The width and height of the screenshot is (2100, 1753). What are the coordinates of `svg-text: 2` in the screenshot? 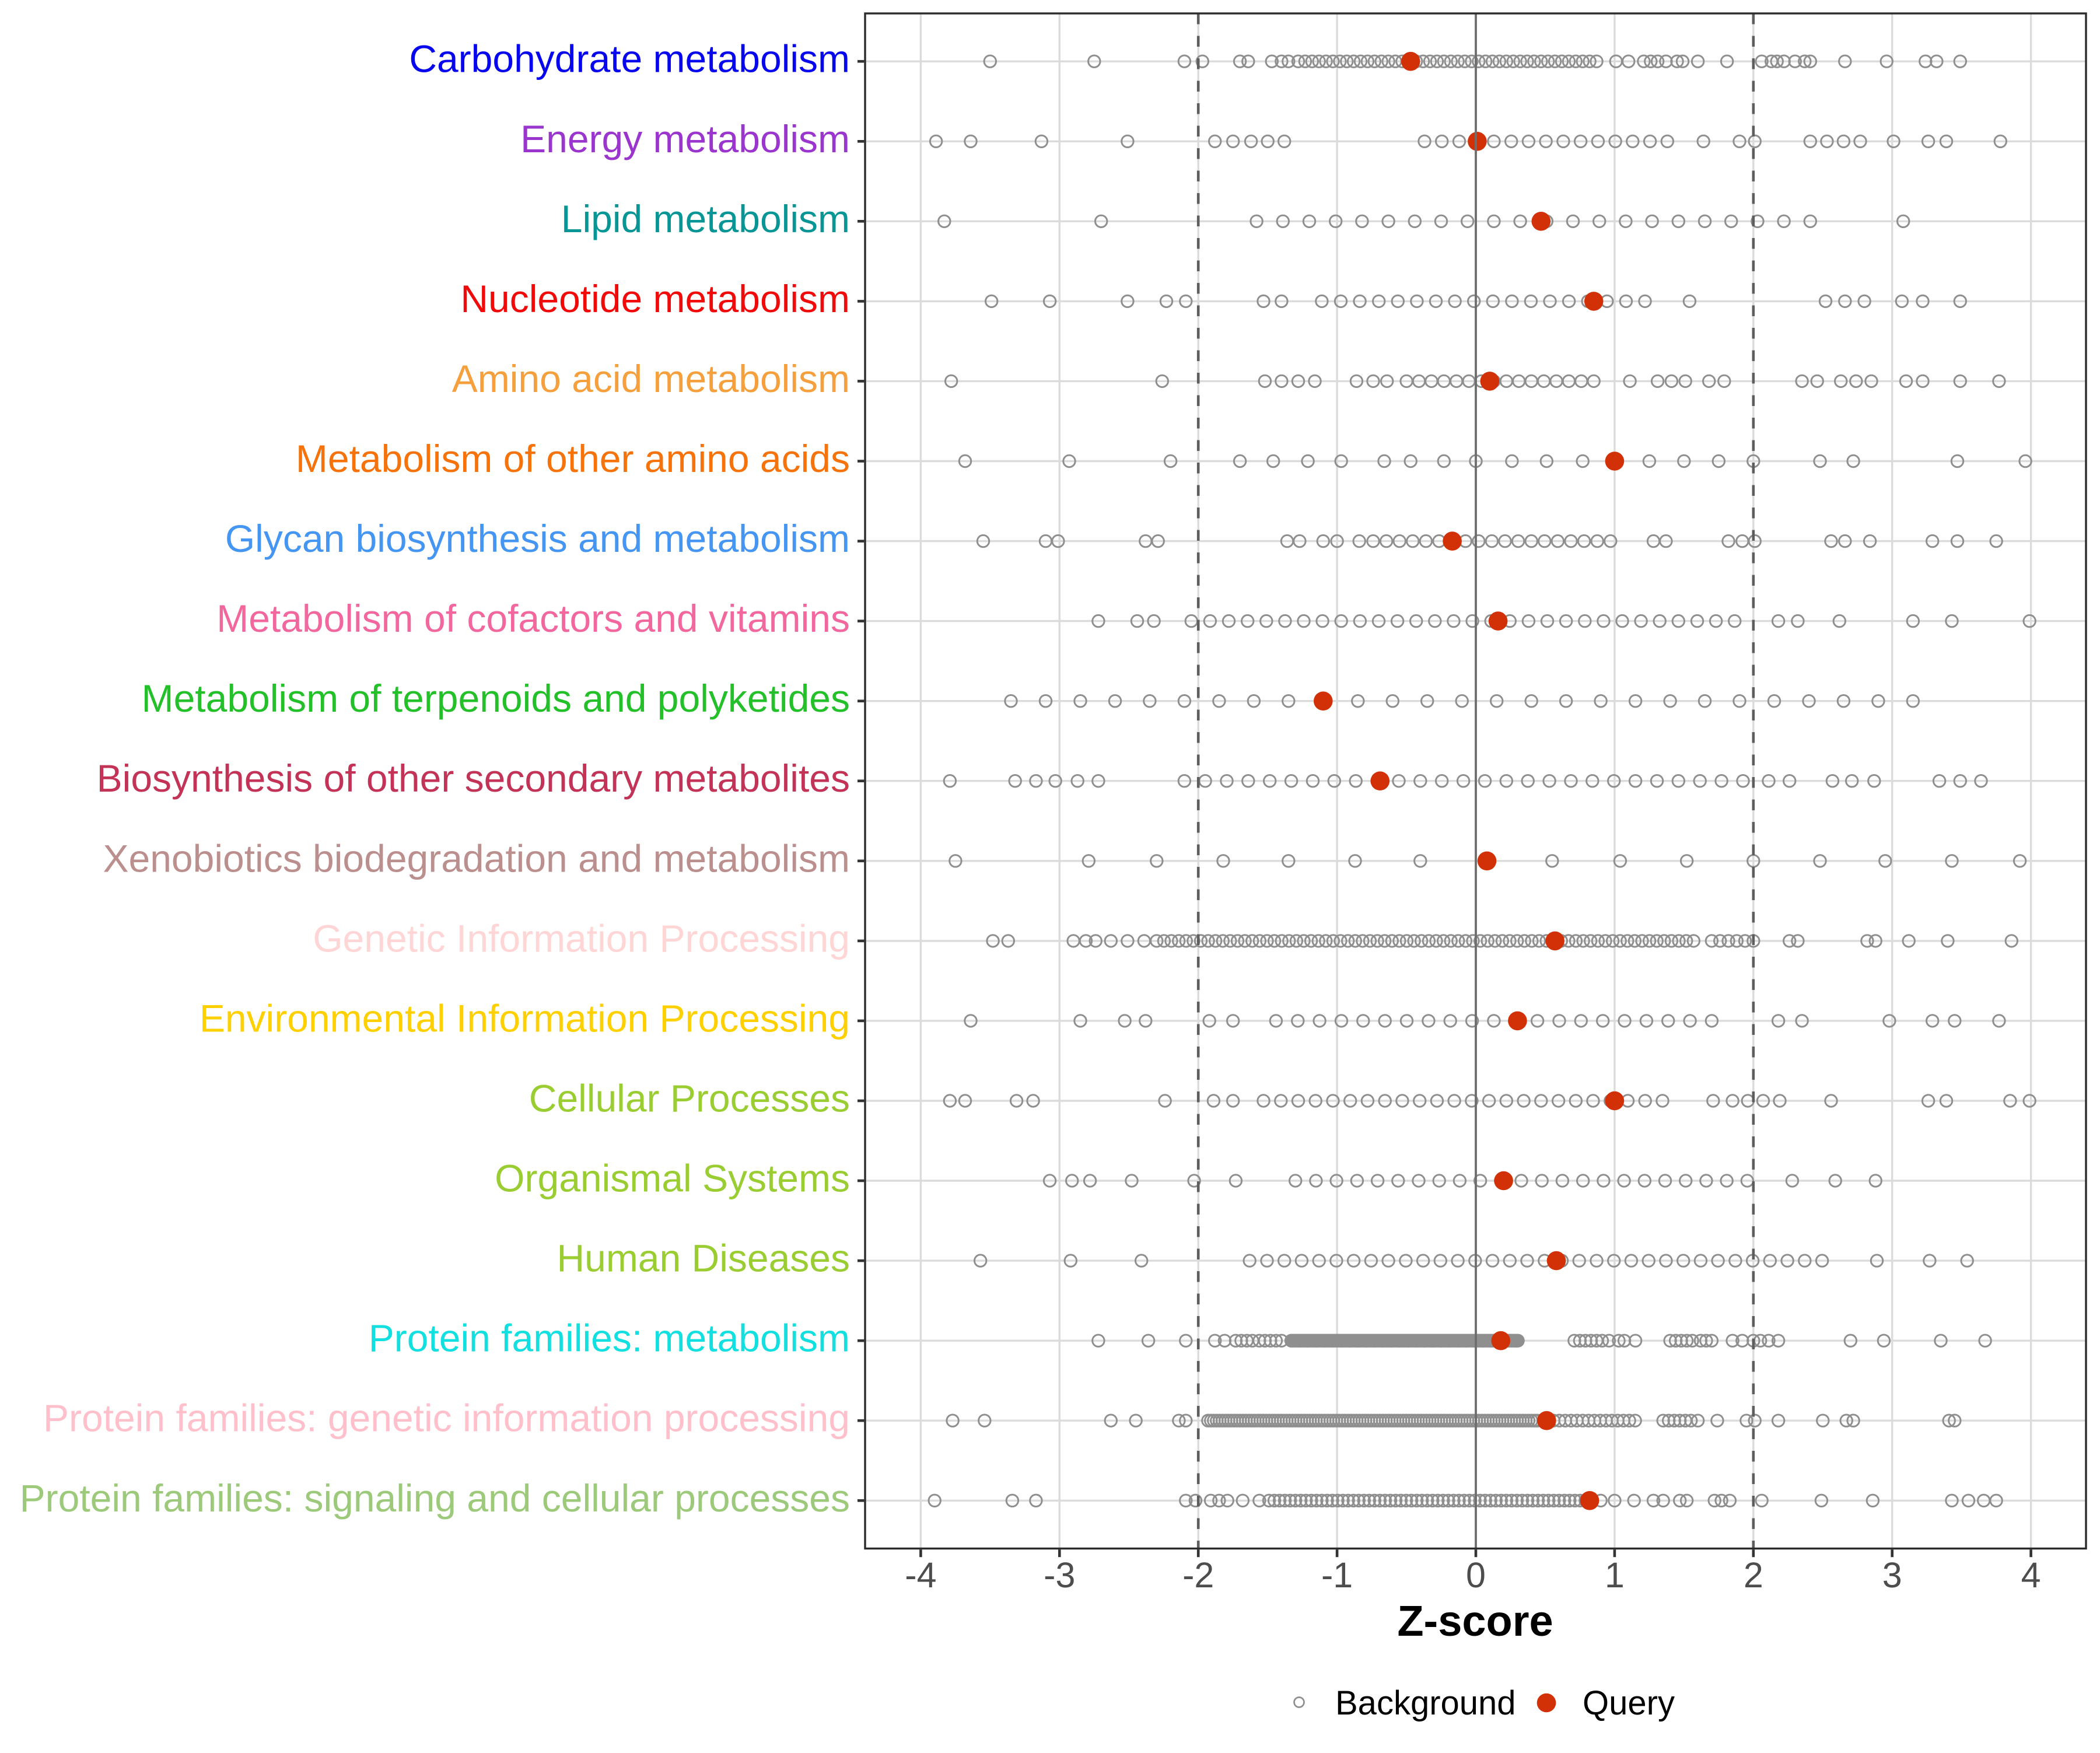 It's located at (1753, 1575).